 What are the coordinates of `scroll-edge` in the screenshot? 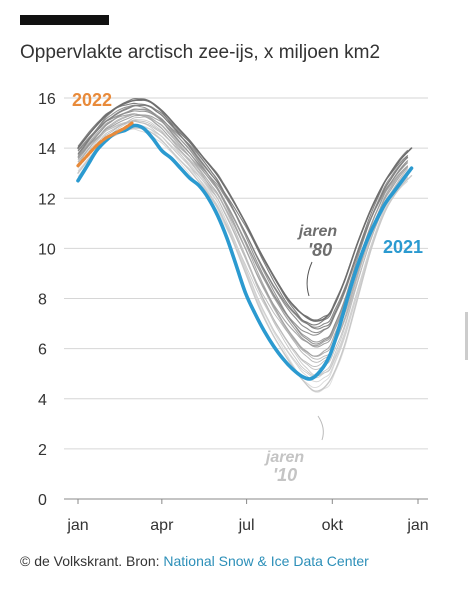 It's located at (466, 336).